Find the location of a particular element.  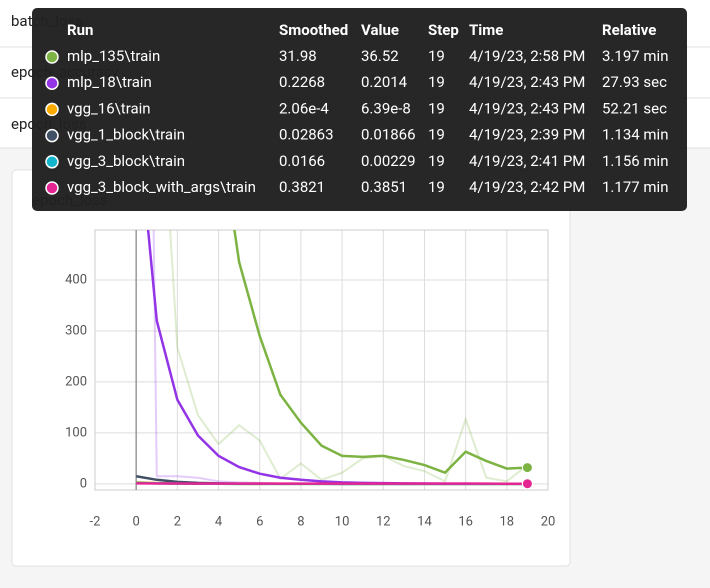

x-tick-label: 0 is located at coordinates (136, 521).